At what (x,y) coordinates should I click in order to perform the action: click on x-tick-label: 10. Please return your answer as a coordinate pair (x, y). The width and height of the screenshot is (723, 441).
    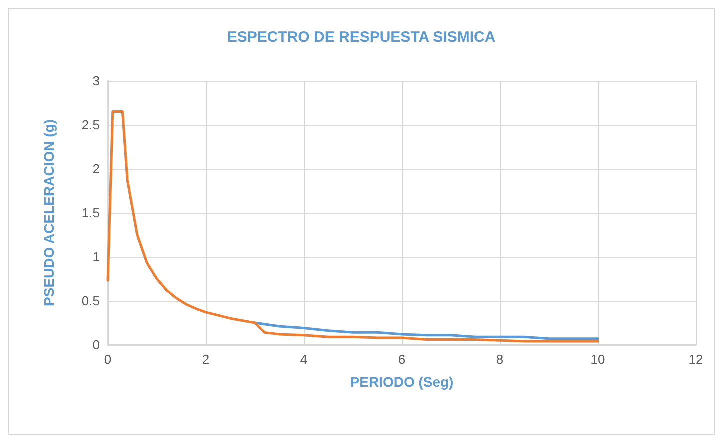
    Looking at the image, I should click on (598, 359).